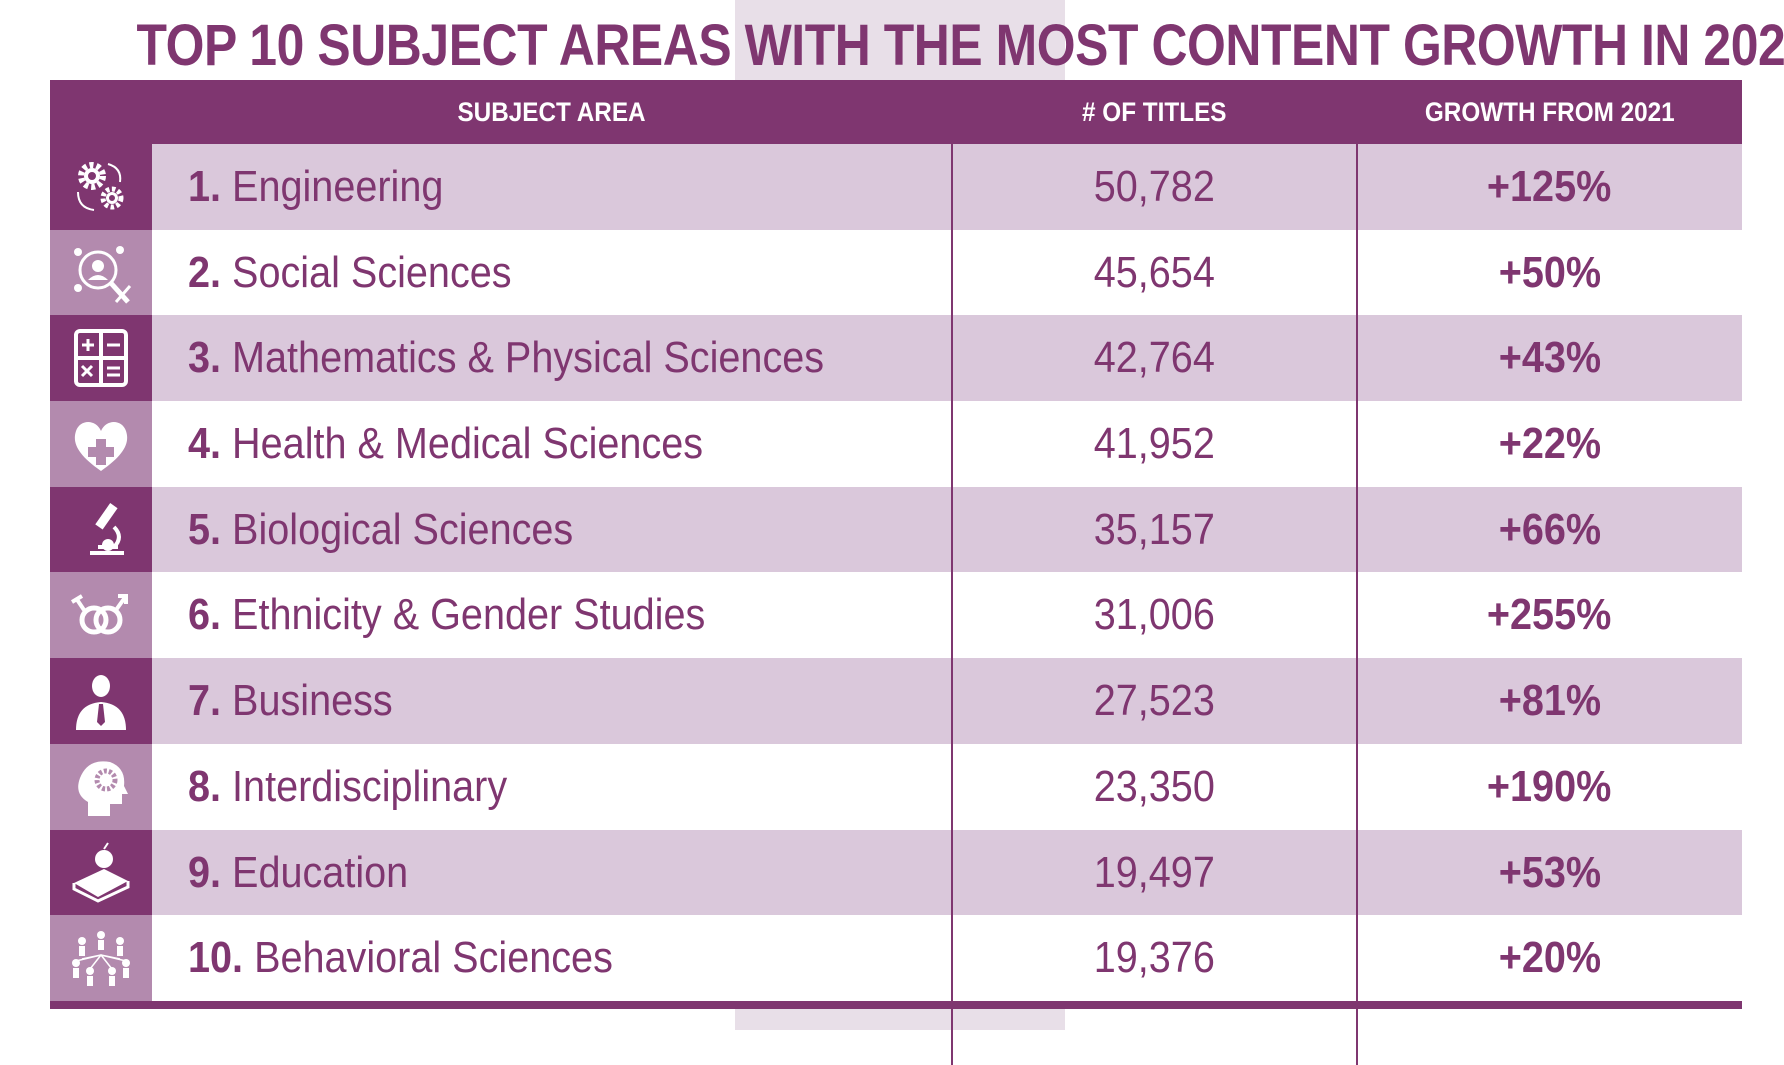 The image size is (1784, 1065). I want to click on header-titles-text: # OF TITLES, so click(1154, 112).